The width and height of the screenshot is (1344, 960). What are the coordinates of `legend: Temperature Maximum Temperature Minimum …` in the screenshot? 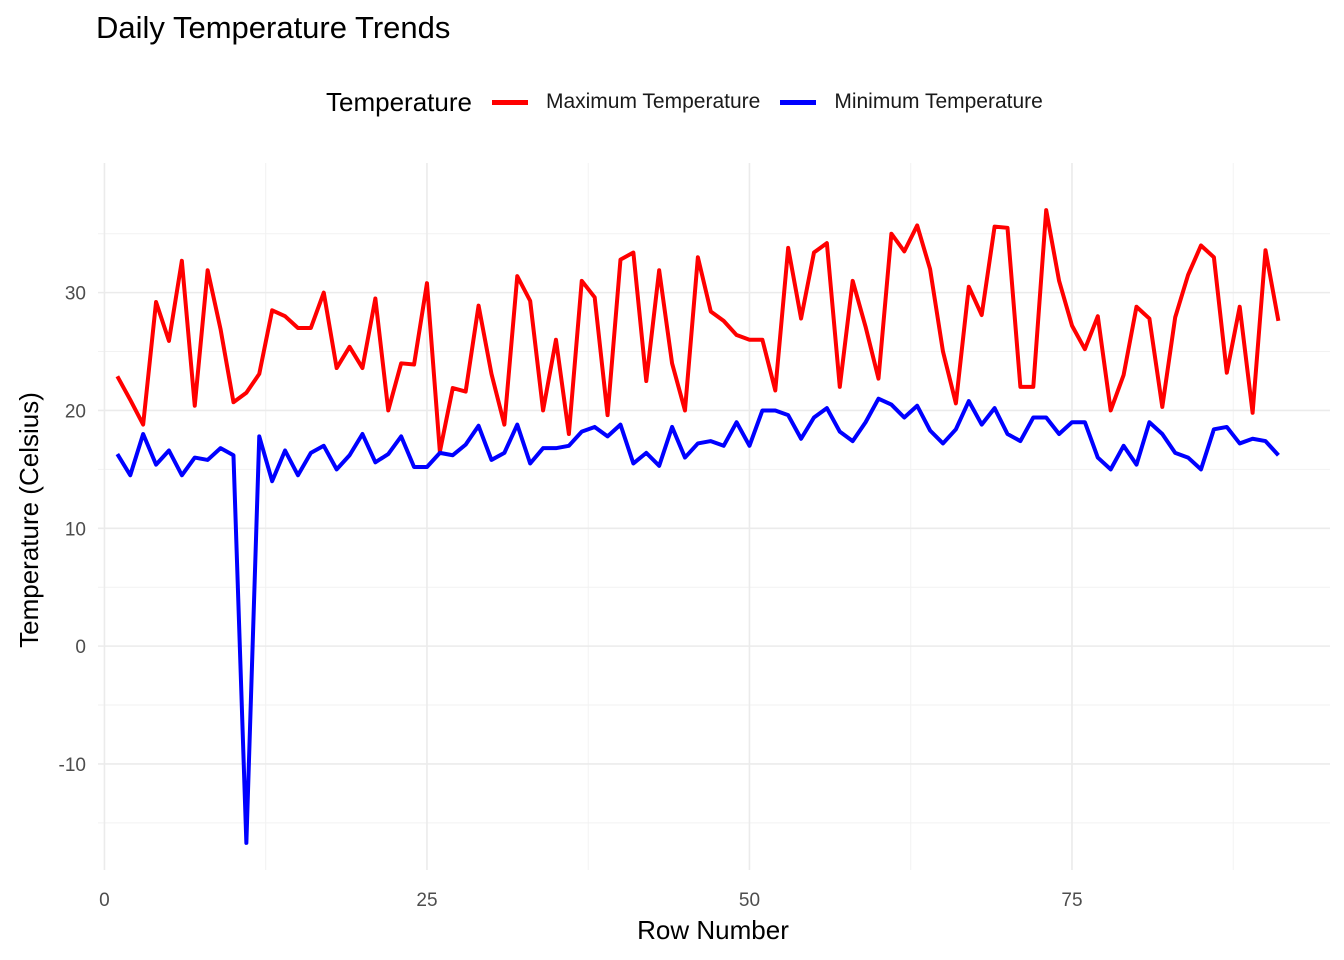 It's located at (694, 102).